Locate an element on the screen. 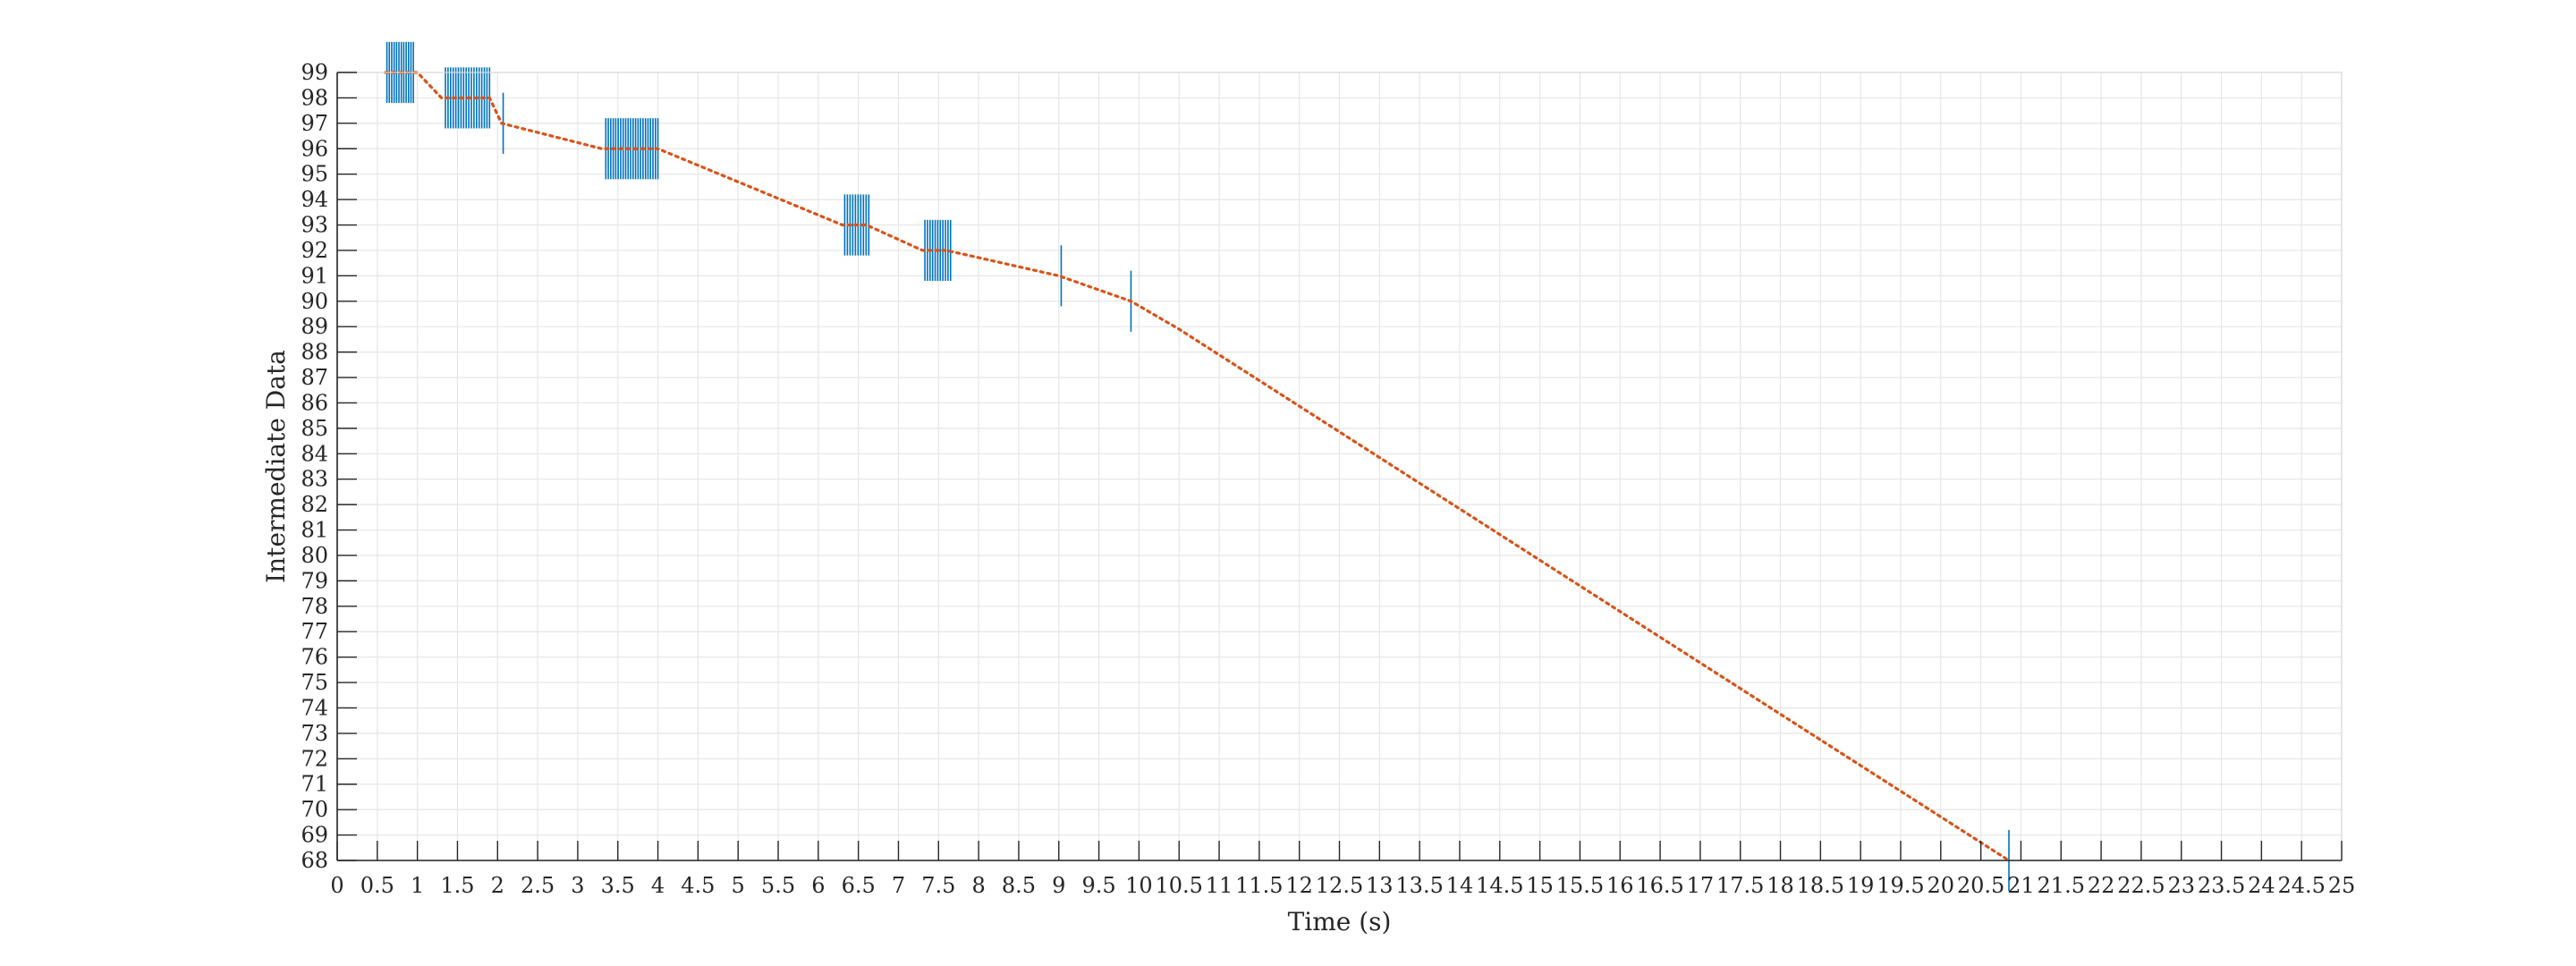 The height and width of the screenshot is (966, 2576). x-tick-label: 7 is located at coordinates (898, 885).